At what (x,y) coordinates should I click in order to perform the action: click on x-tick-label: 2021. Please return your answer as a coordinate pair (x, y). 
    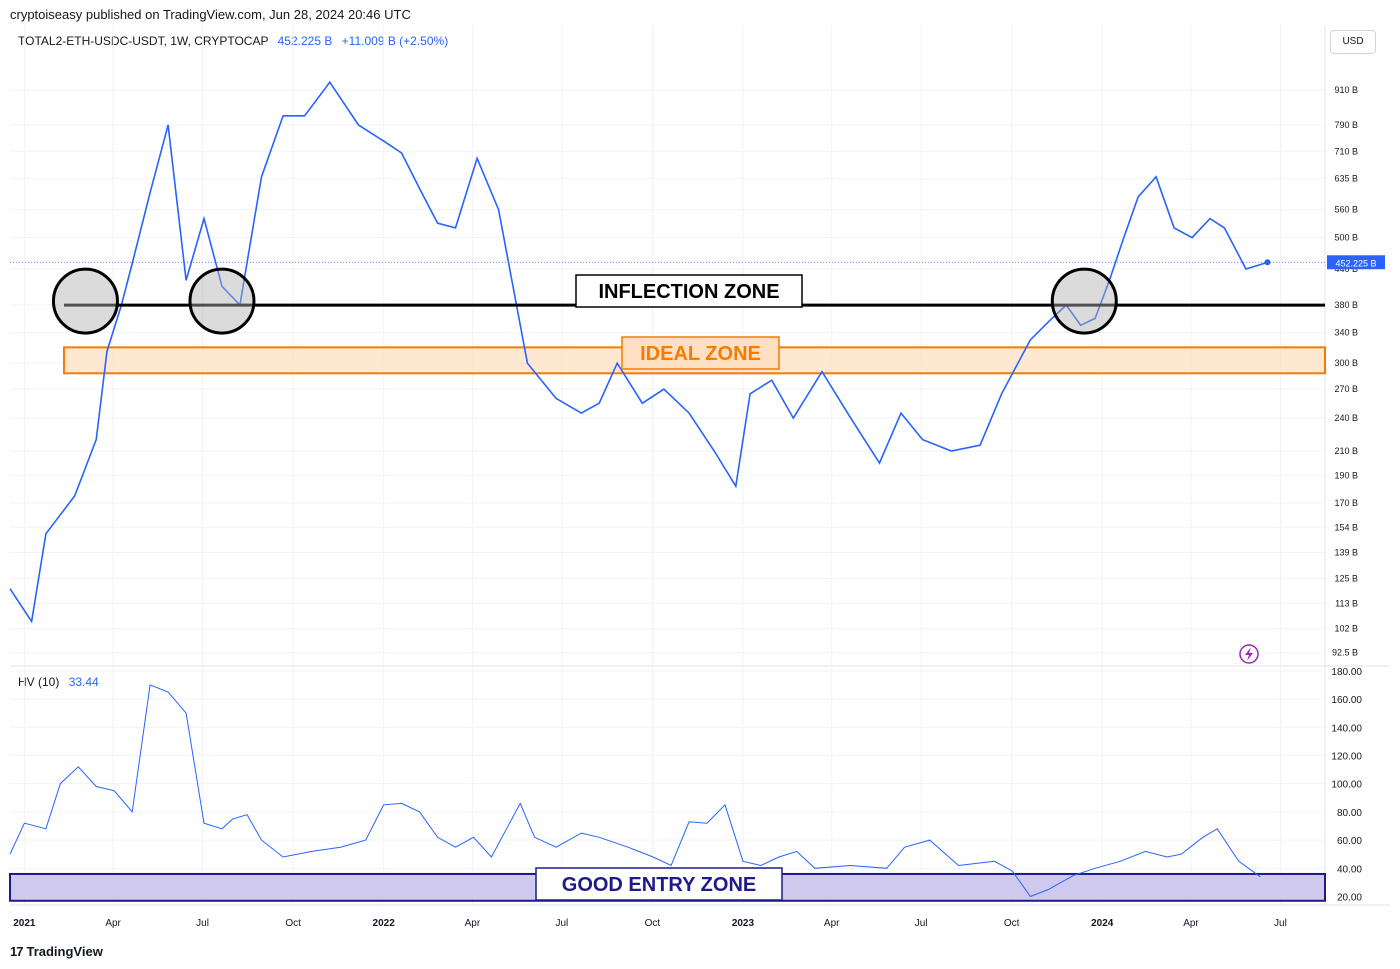
    Looking at the image, I should click on (24, 923).